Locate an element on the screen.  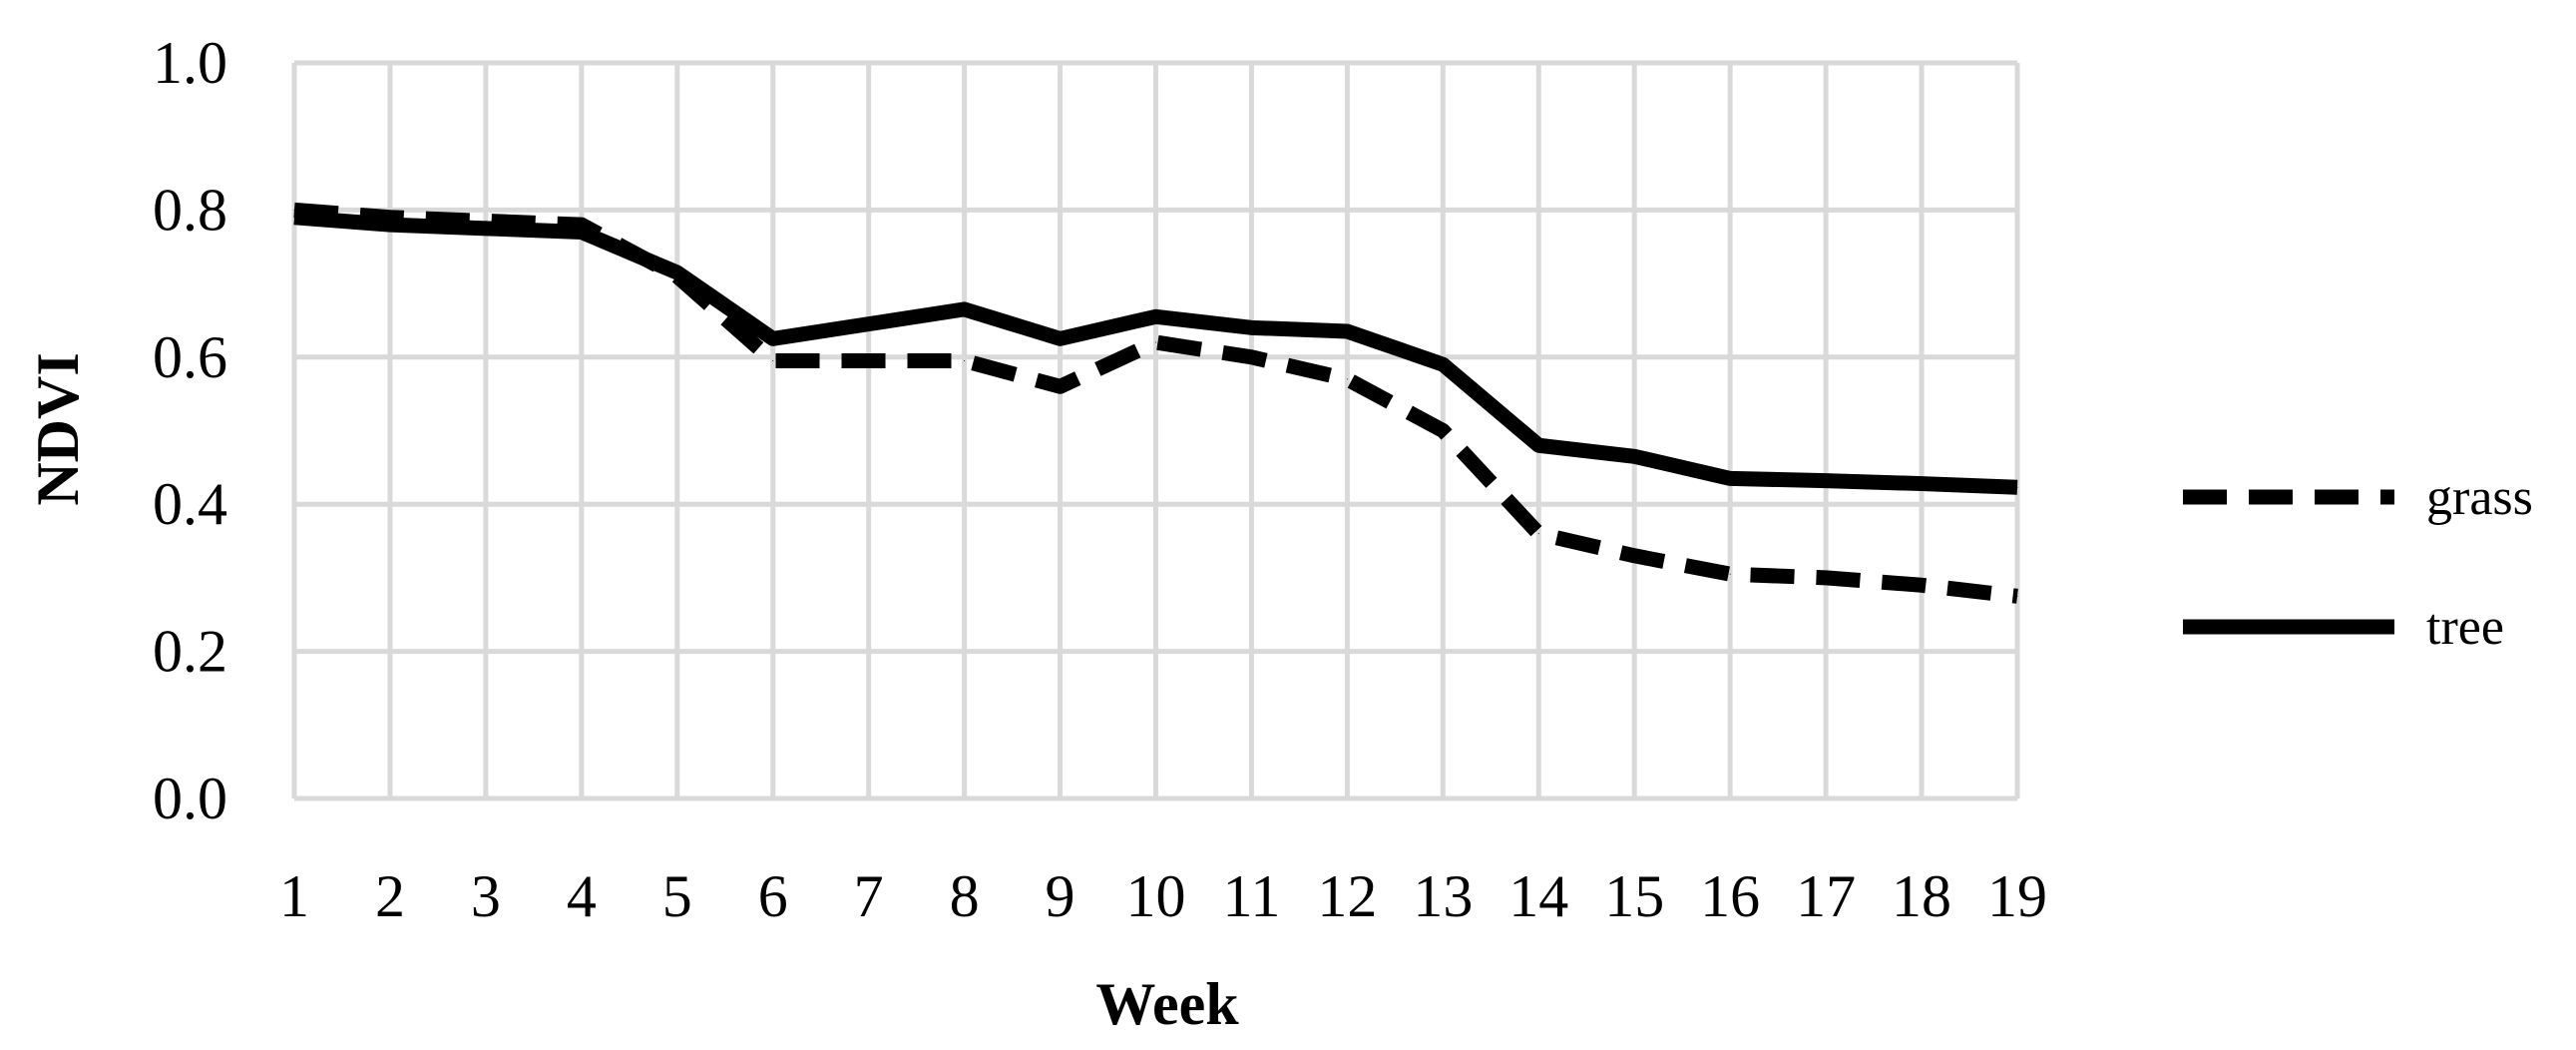
x-tick-label: 18 is located at coordinates (1921, 896).